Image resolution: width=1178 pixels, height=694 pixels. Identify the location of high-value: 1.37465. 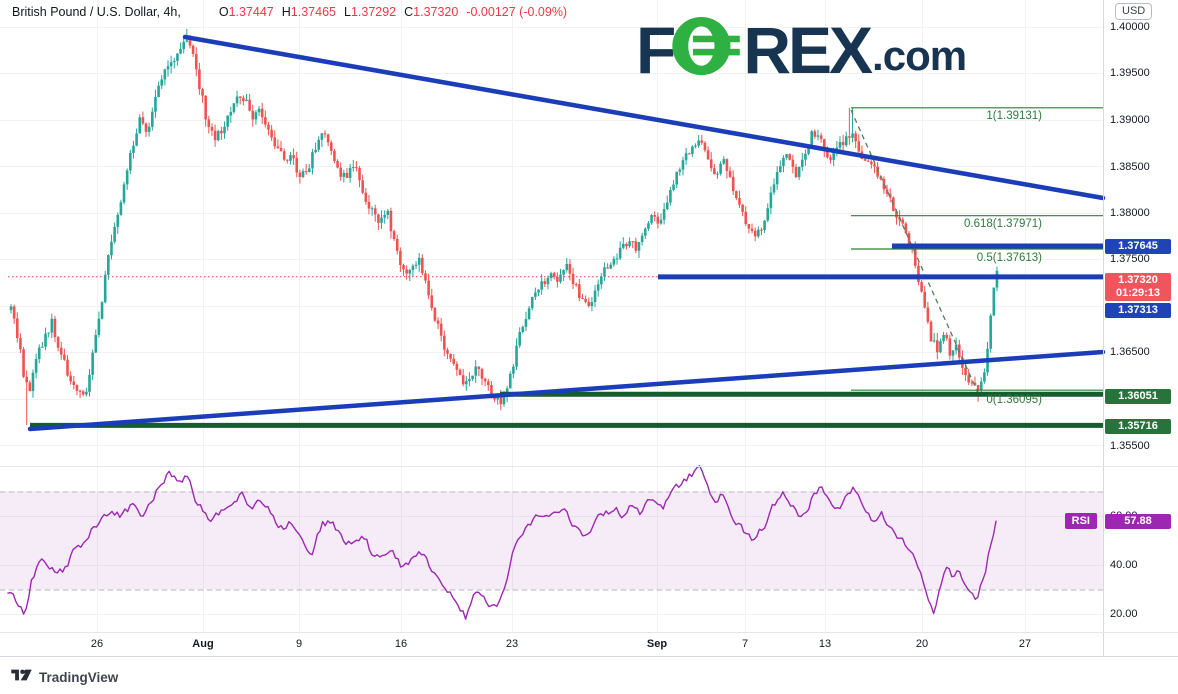
(313, 12).